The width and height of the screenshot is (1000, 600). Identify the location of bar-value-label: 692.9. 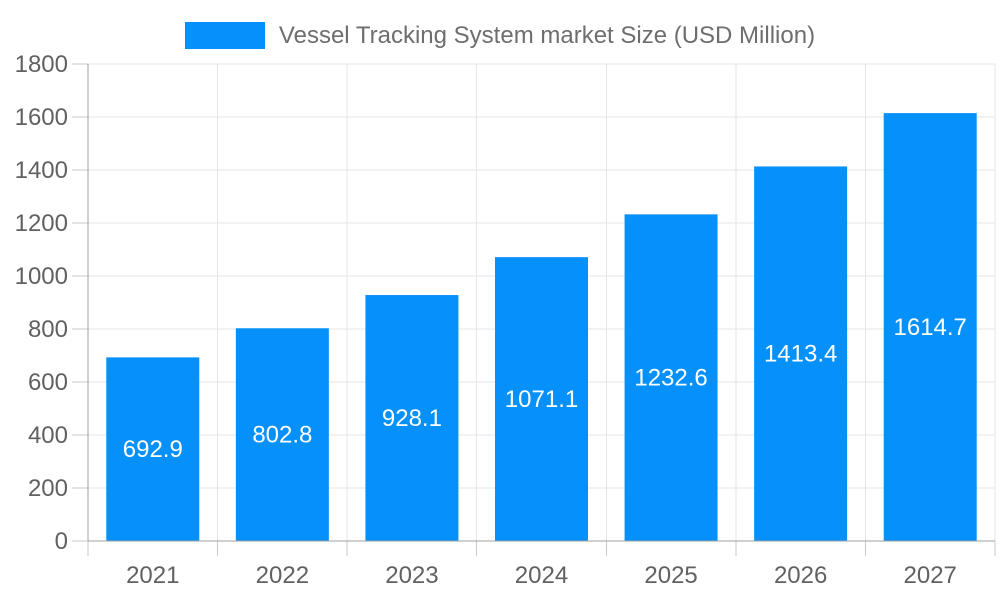
(153, 449).